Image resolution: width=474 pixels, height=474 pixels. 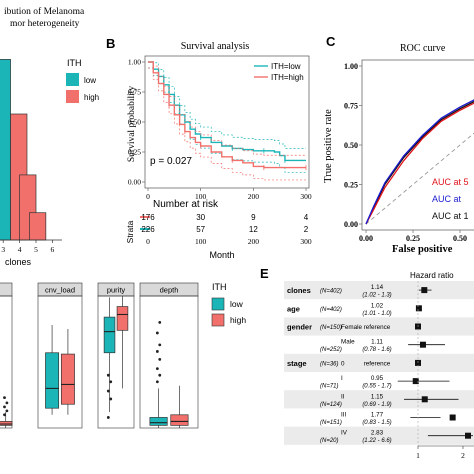 I want to click on forest-level-label: Male, so click(x=348, y=342).